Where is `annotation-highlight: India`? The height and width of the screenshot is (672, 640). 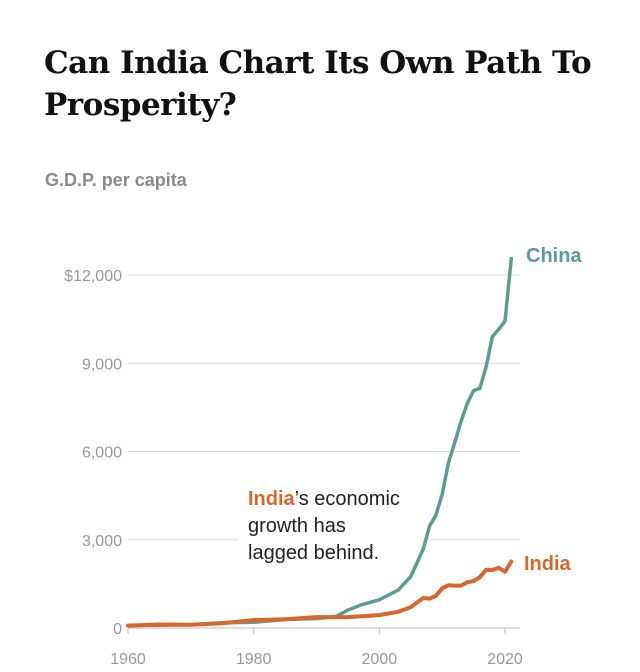 annotation-highlight: India is located at coordinates (272, 499).